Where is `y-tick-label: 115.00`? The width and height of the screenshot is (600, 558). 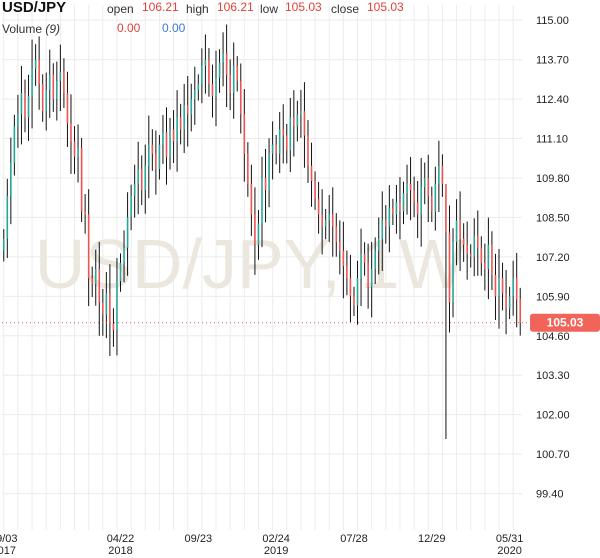
y-tick-label: 115.00 is located at coordinates (552, 21).